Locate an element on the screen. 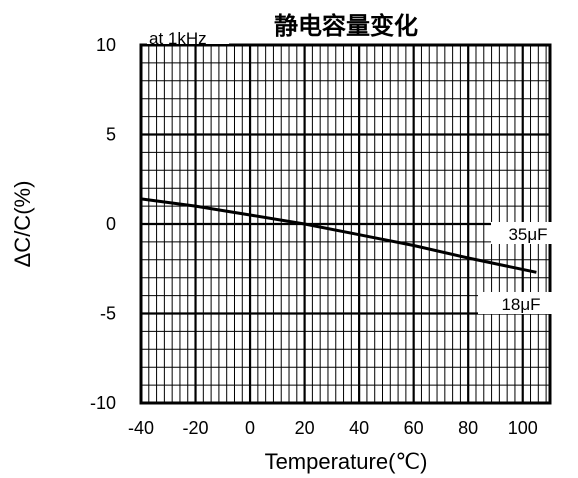  annotation-35uf-box is located at coordinates (528, 233).